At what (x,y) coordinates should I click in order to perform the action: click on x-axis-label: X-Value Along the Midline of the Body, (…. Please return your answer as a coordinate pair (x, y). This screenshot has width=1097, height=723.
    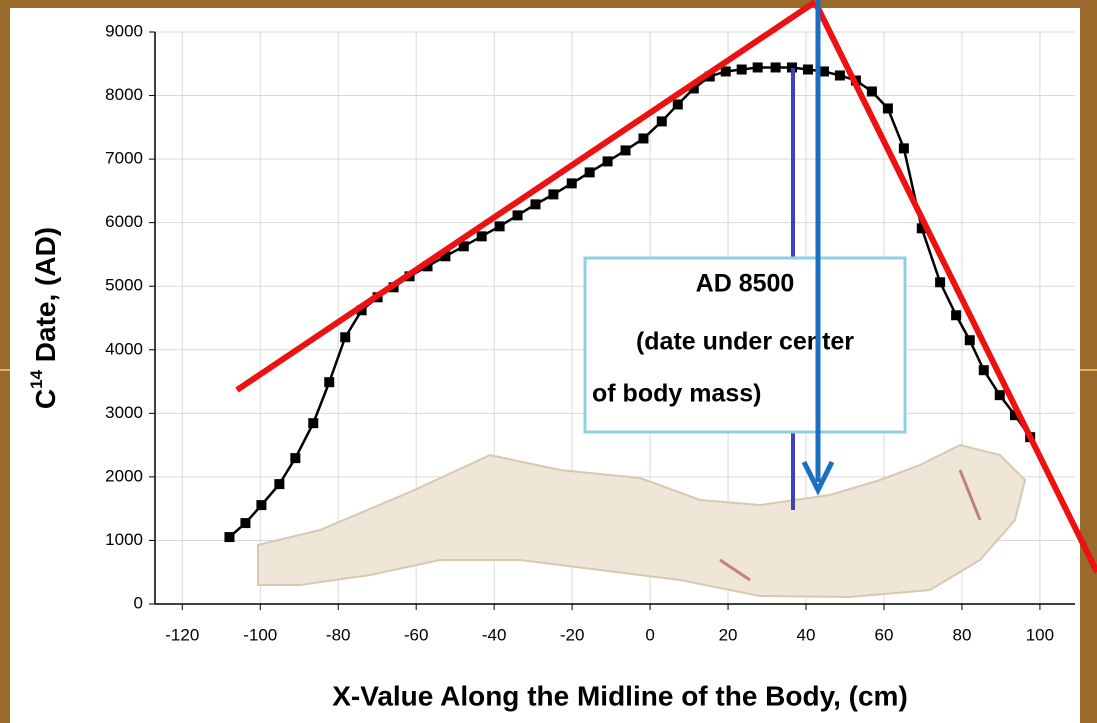
    Looking at the image, I should click on (620, 695).